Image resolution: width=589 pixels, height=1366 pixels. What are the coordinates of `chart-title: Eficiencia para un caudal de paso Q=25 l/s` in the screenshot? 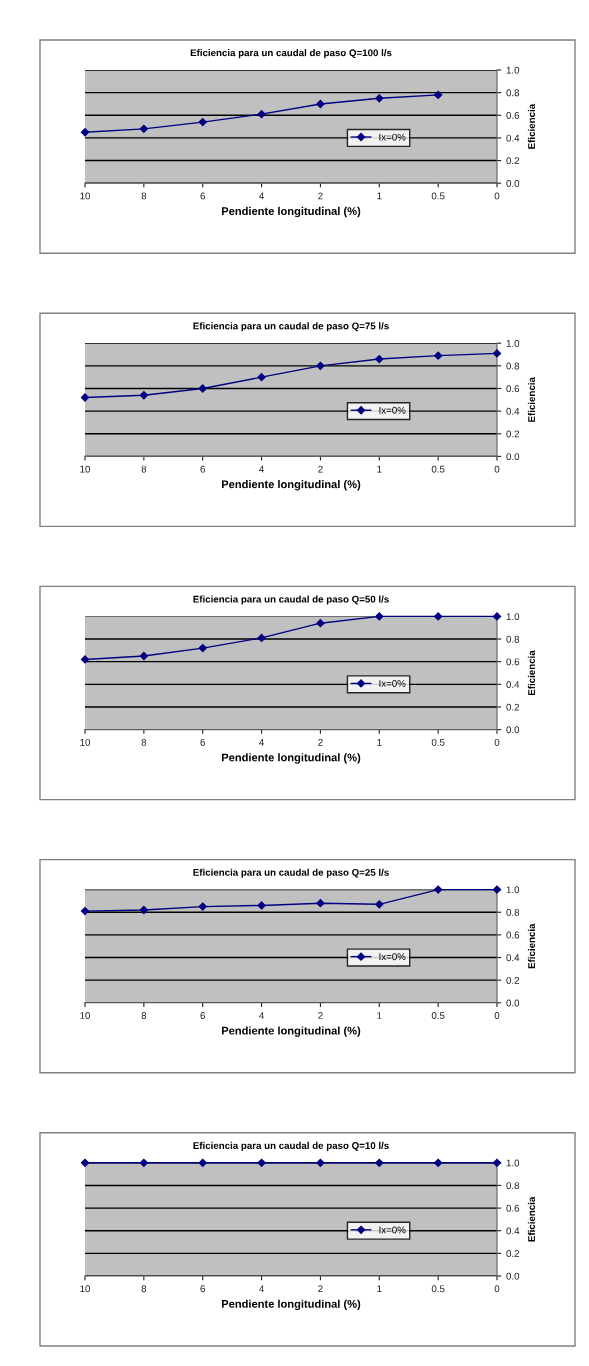 It's located at (291, 873).